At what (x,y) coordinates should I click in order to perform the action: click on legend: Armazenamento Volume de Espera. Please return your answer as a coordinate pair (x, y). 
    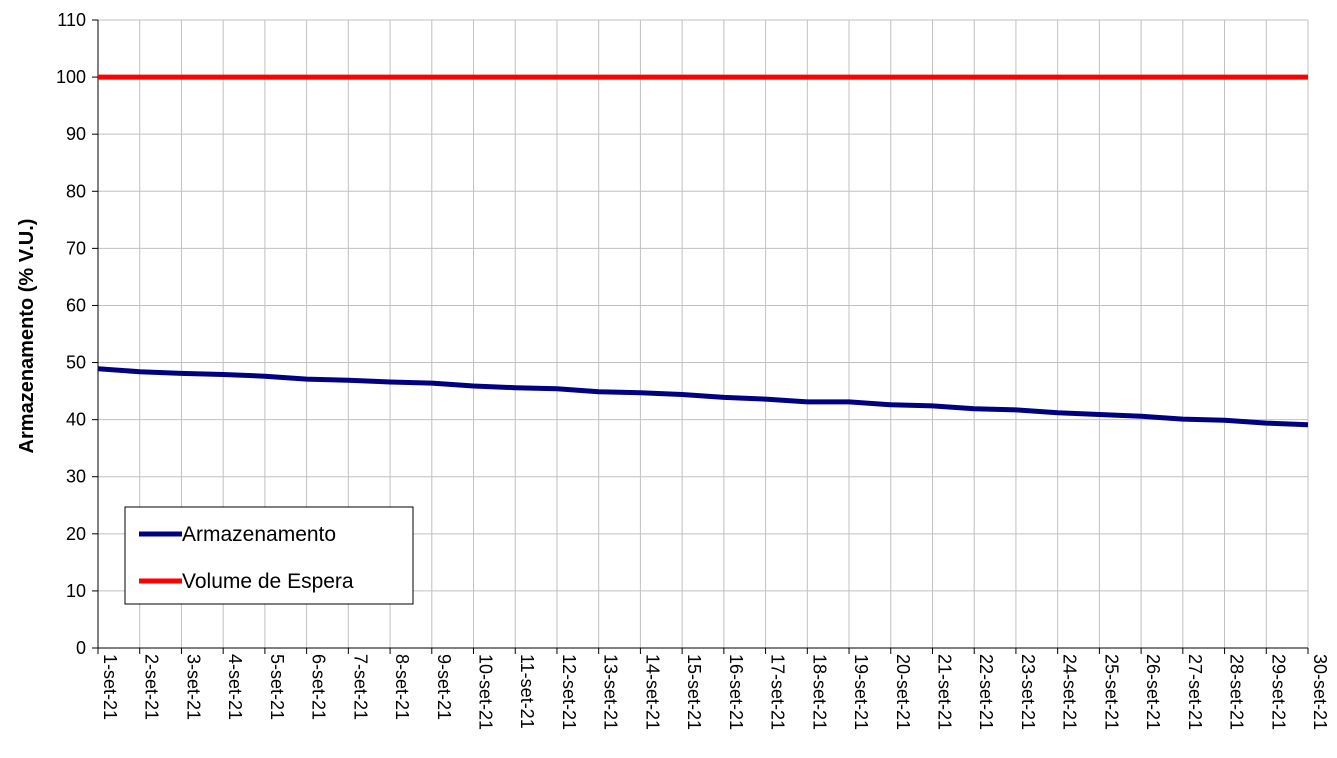
    Looking at the image, I should click on (269, 555).